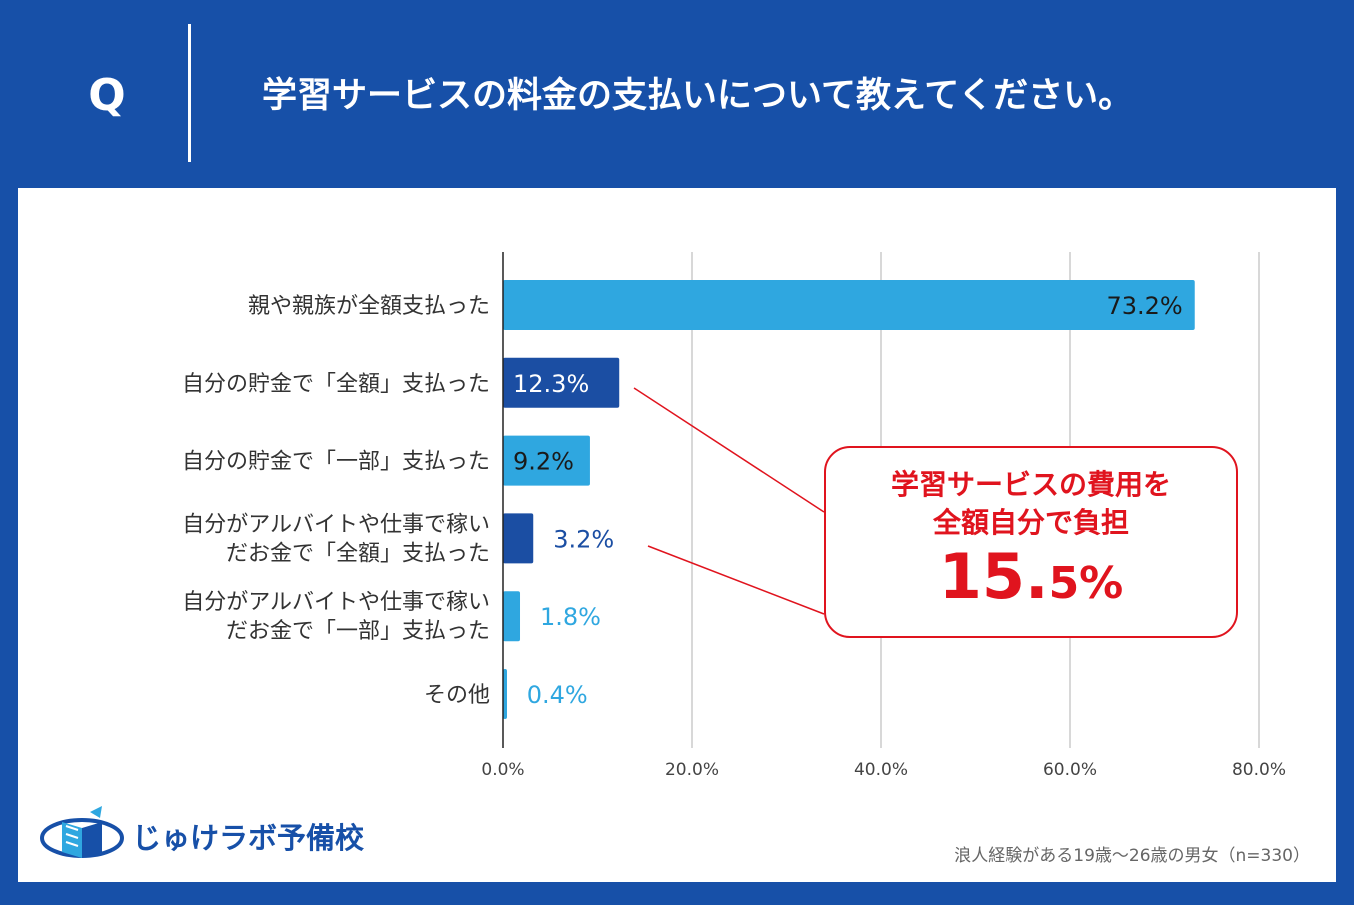  What do you see at coordinates (993, 576) in the screenshot?
I see `callout-value-int: 15.` at bounding box center [993, 576].